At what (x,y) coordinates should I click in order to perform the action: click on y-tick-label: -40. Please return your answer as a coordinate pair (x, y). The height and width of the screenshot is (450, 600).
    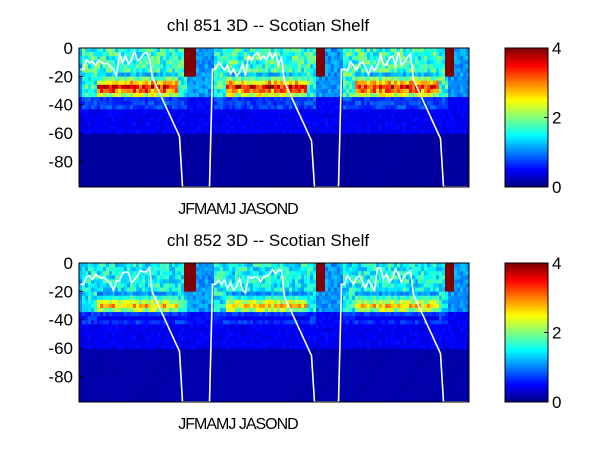
    Looking at the image, I should click on (60, 105).